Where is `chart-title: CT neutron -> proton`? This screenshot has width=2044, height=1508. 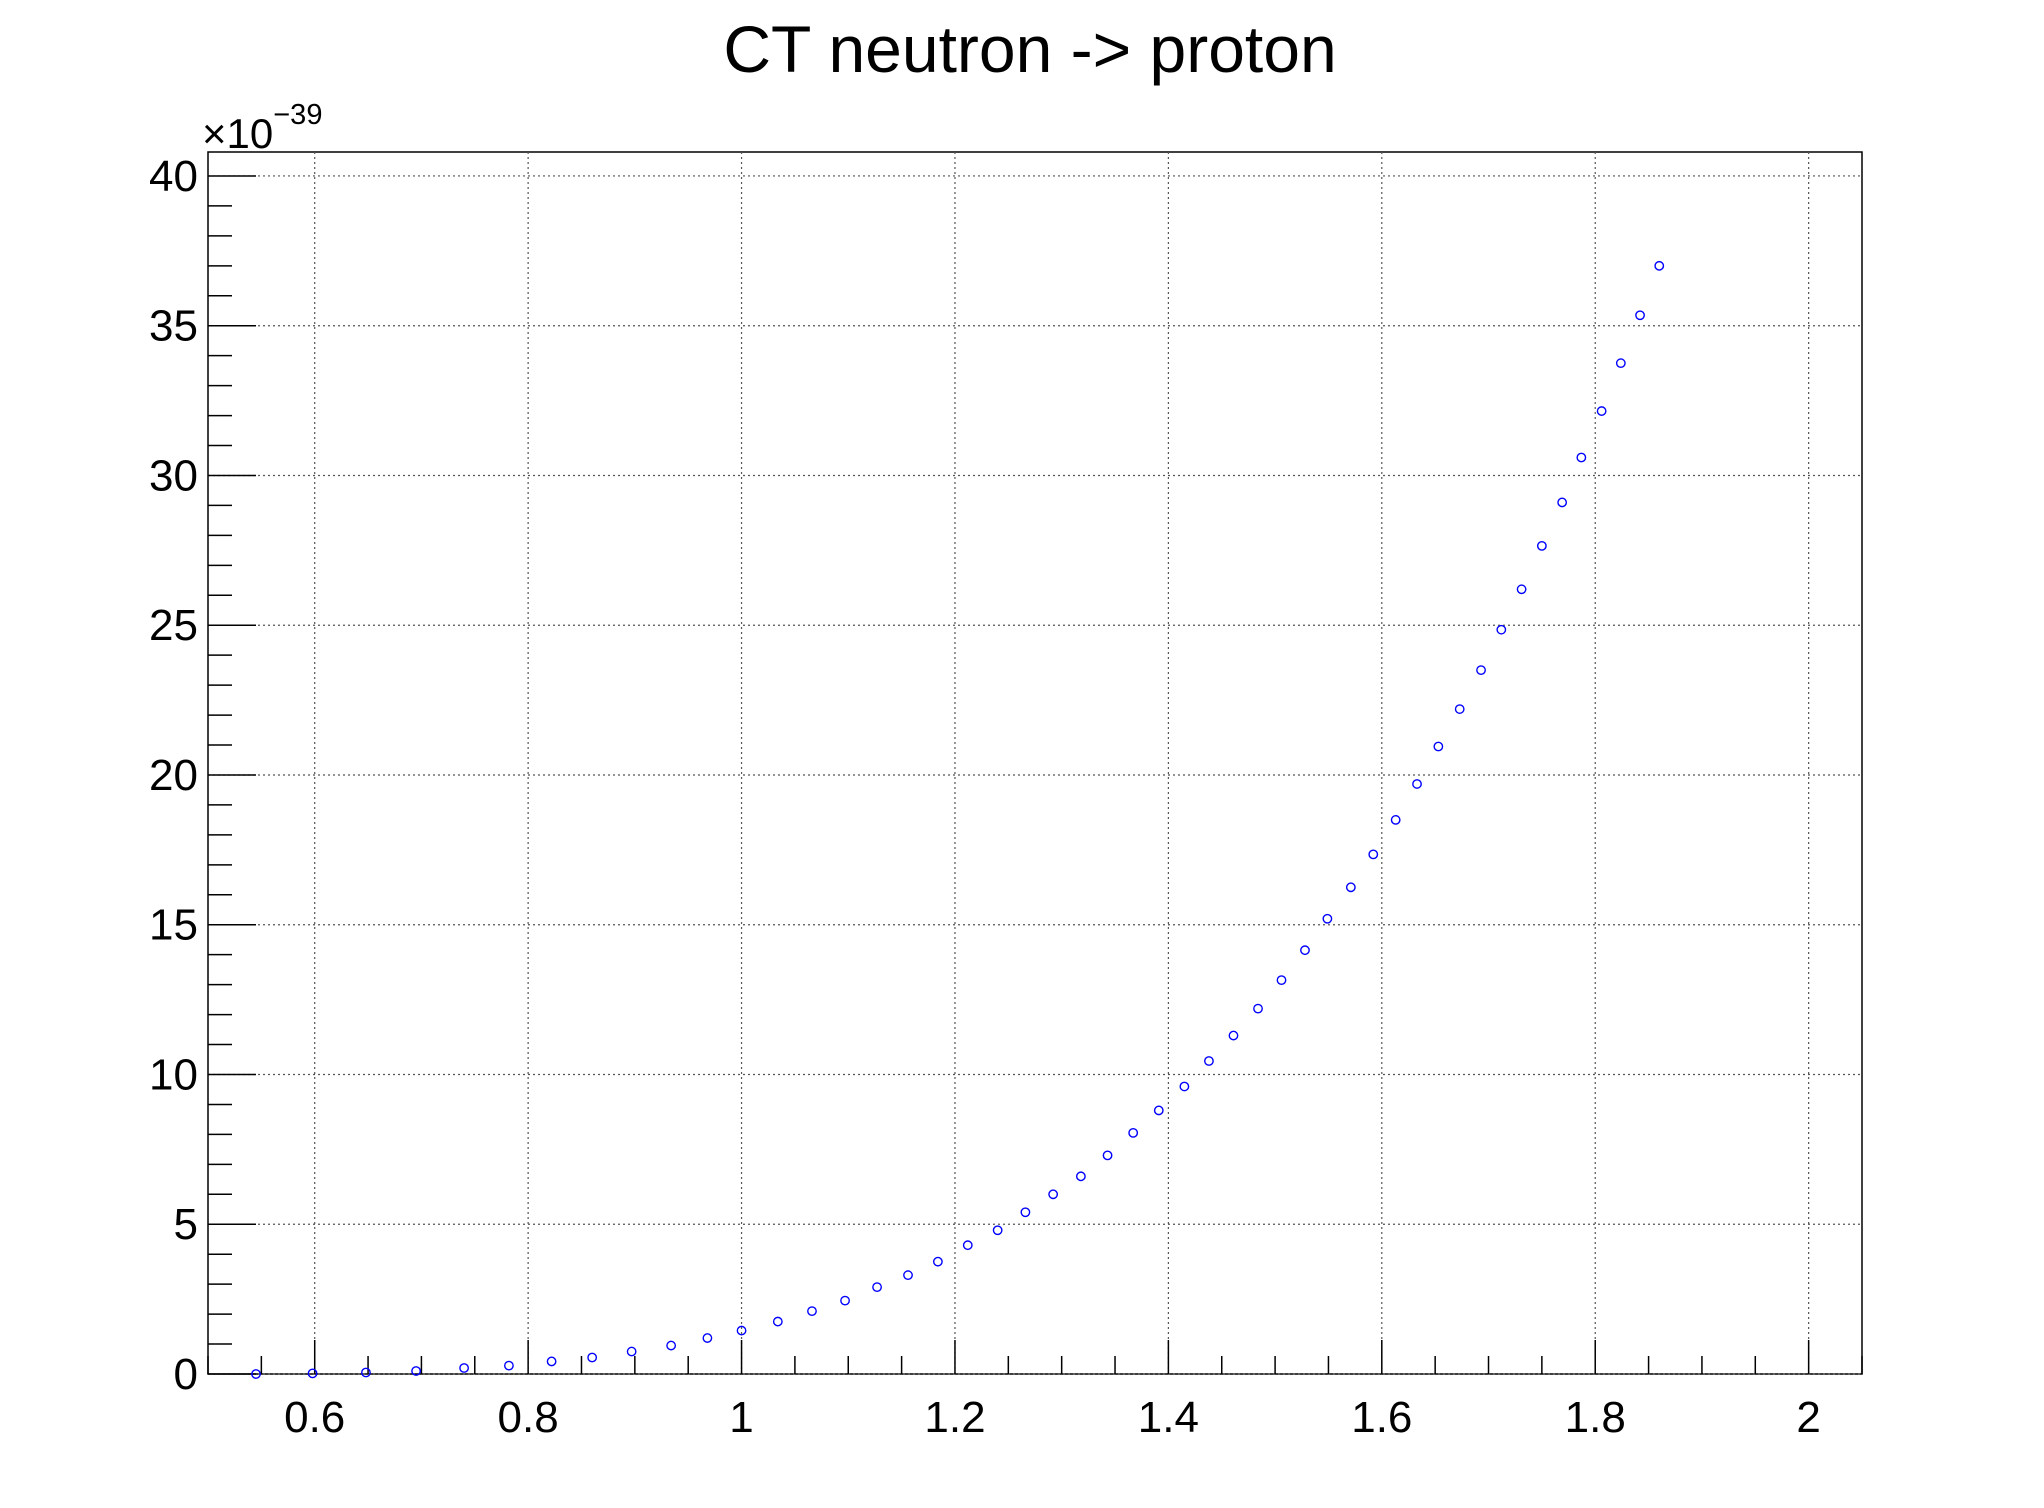
chart-title: CT neutron -> proton is located at coordinates (1029, 49).